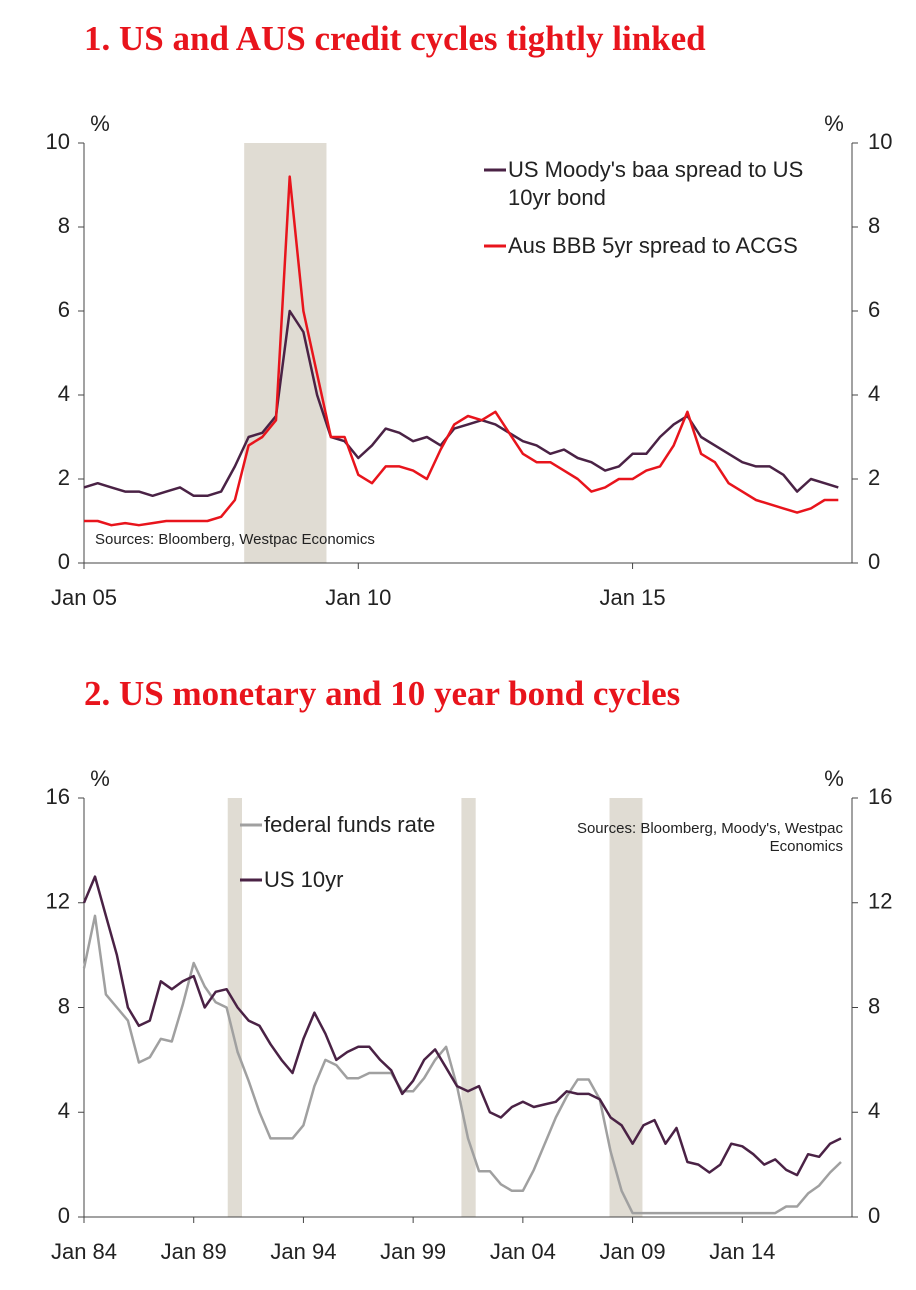  I want to click on sources-note: Sources: Bloomberg, Westpac Economics, so click(235, 539).